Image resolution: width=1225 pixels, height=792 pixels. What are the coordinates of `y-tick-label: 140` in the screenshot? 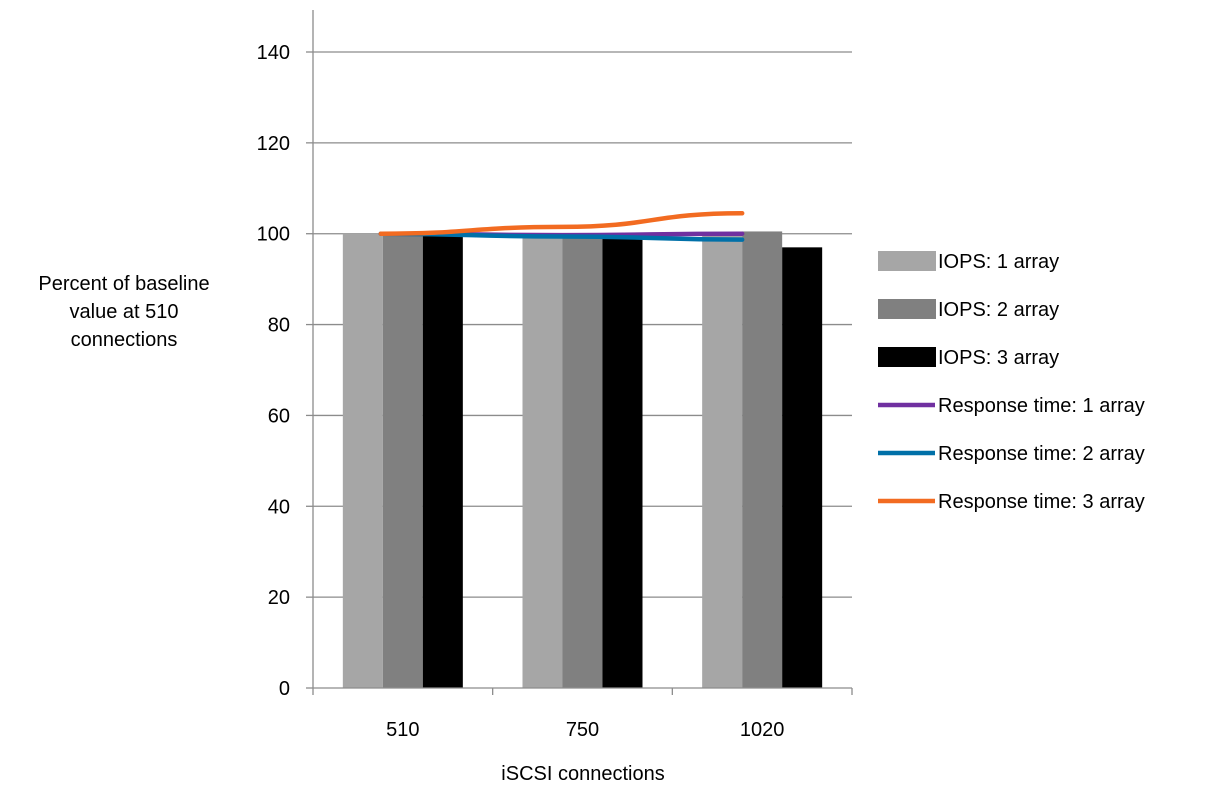 It's located at (273, 53).